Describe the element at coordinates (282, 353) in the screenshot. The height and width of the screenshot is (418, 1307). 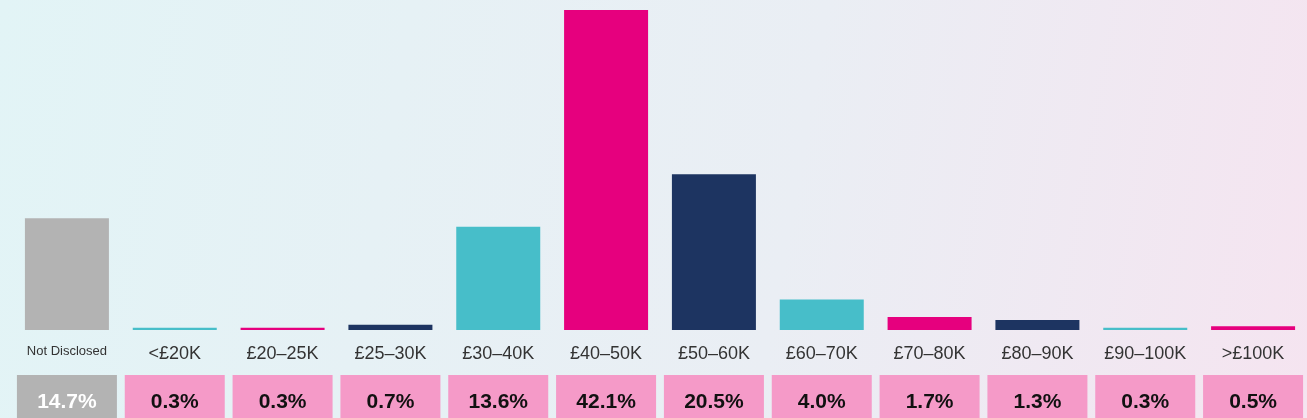
I see `x-tick-label: £20–25K` at that location.